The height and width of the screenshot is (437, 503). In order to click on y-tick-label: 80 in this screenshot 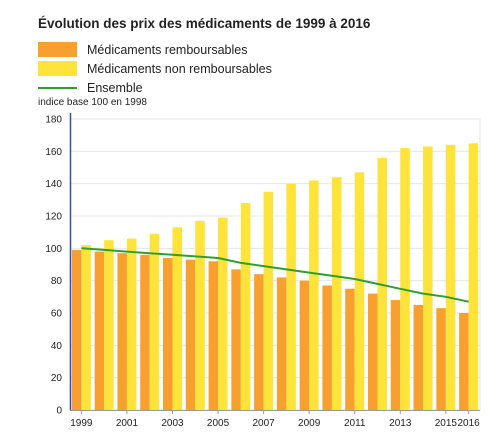, I will do `click(57, 281)`.